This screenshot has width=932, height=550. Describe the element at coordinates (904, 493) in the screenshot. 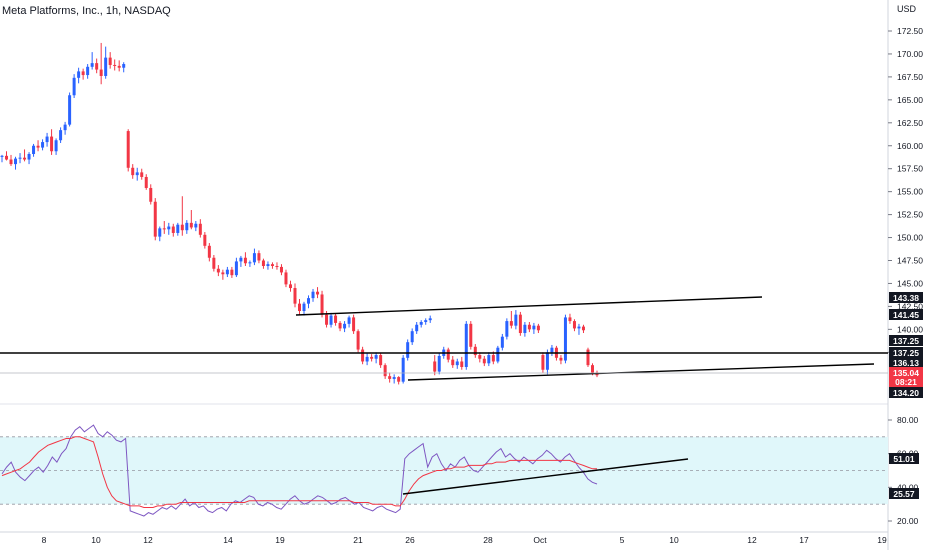

I see `rsi-label-box` at that location.